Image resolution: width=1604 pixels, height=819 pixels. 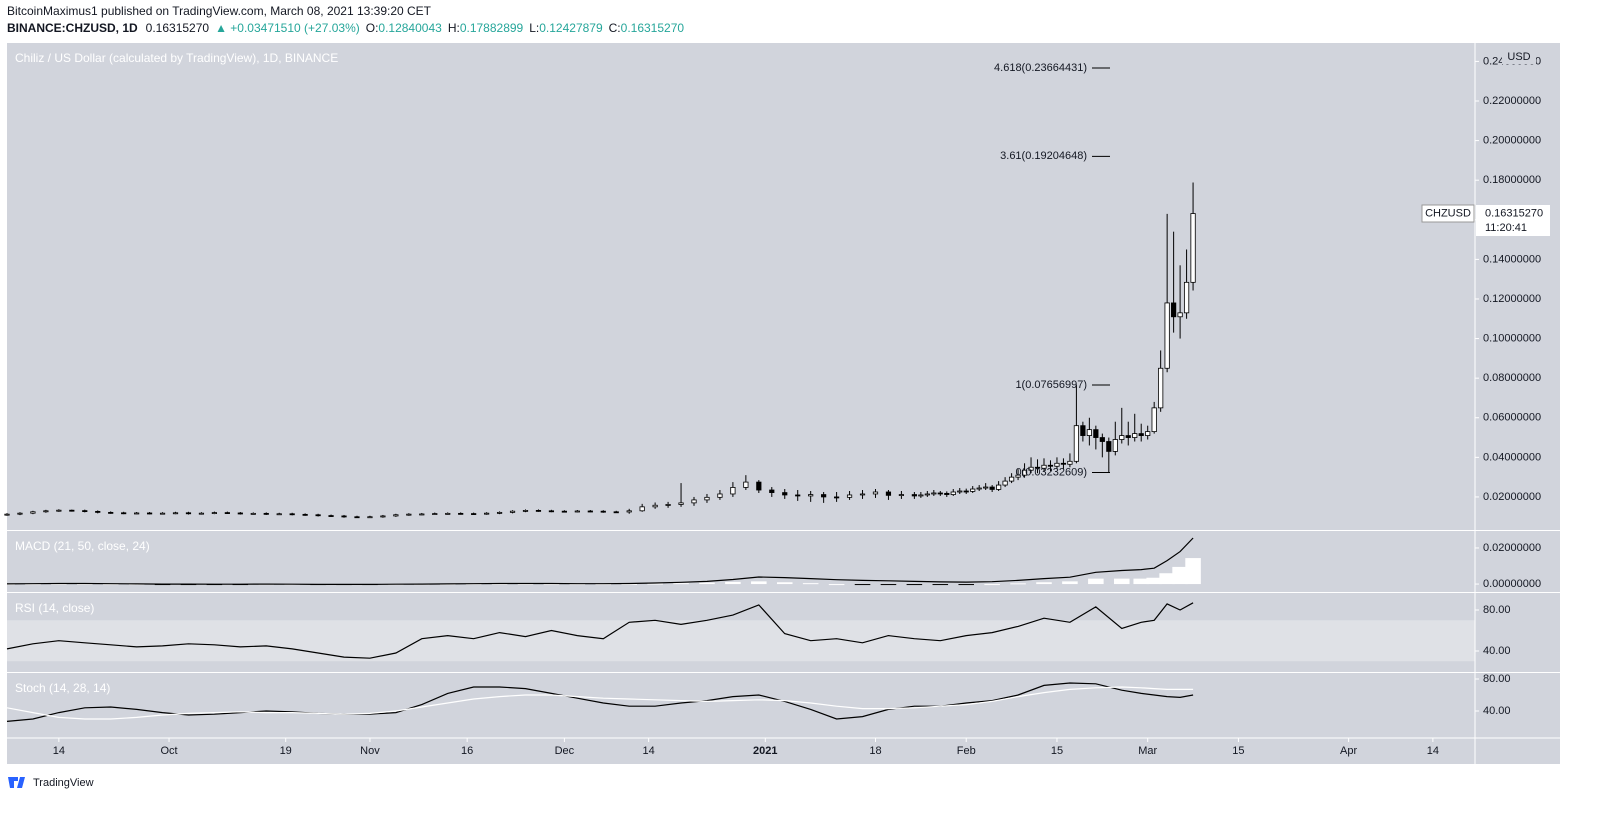 What do you see at coordinates (571, 28) in the screenshot?
I see `ohlc-value: 0.12427879` at bounding box center [571, 28].